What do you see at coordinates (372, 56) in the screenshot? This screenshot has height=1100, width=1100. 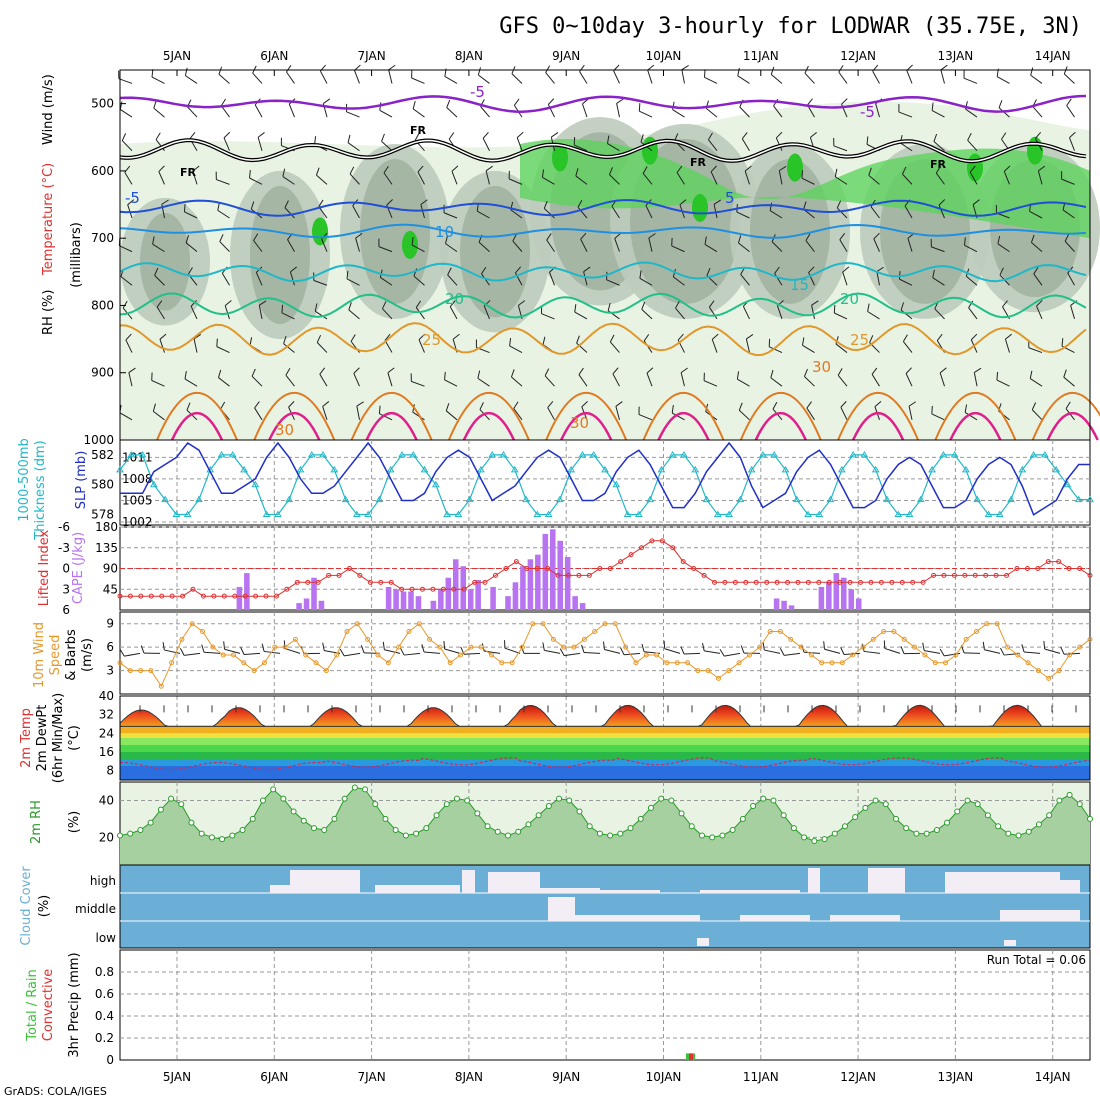 I see `top-date-label: 7JAN` at bounding box center [372, 56].